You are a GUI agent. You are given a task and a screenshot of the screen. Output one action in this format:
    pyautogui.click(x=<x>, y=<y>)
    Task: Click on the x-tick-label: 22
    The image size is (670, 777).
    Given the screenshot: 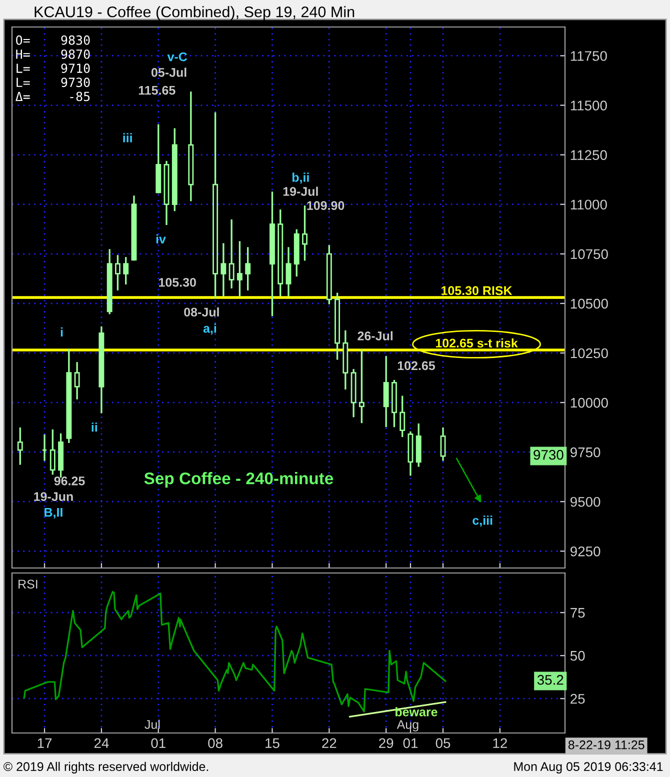 What is the action you would take?
    pyautogui.click(x=329, y=743)
    